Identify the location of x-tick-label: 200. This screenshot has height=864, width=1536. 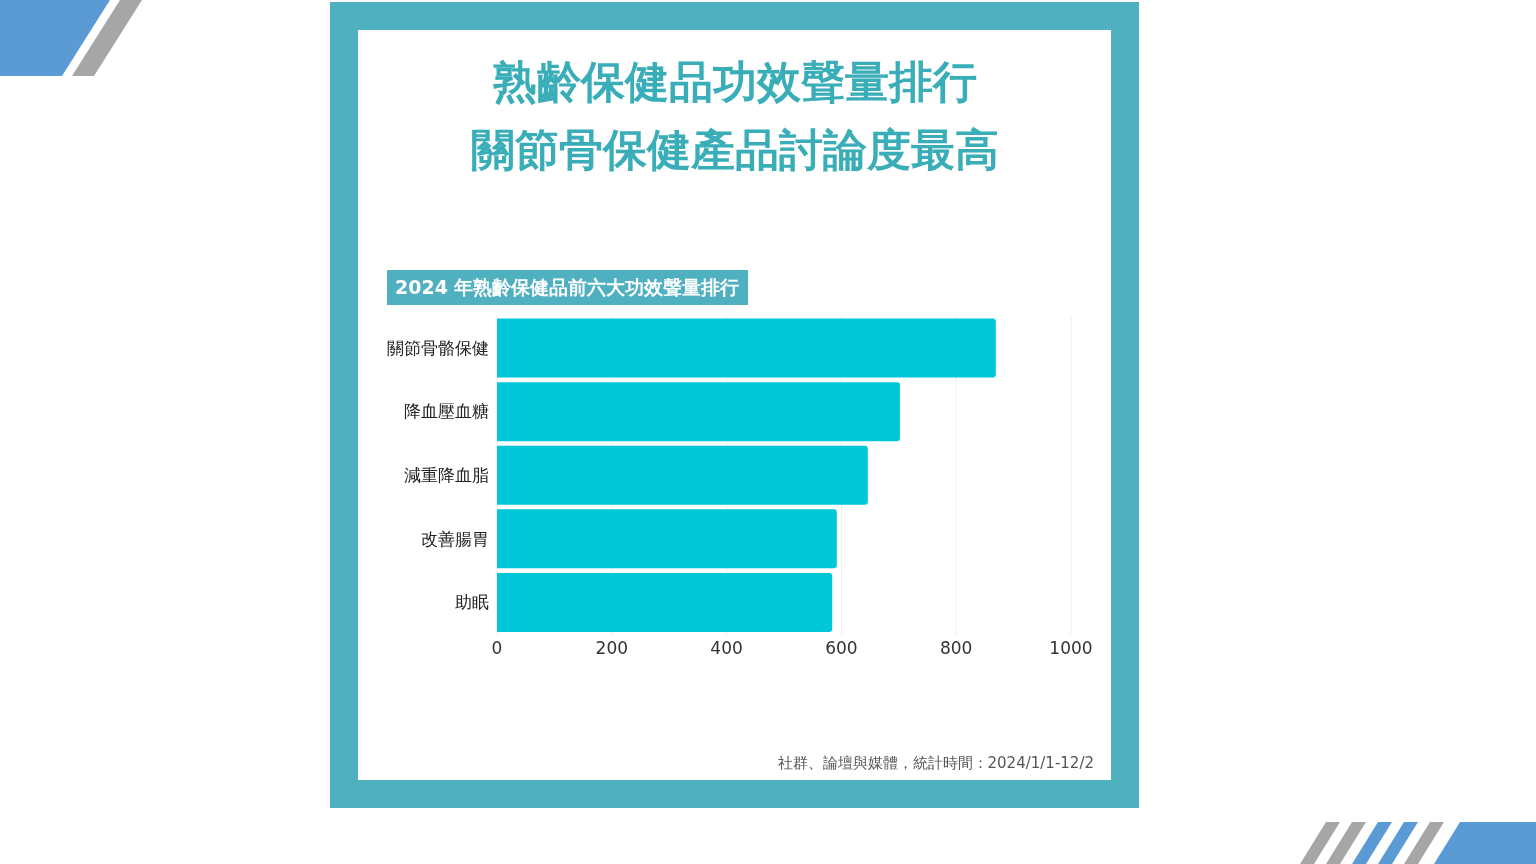
(612, 648).